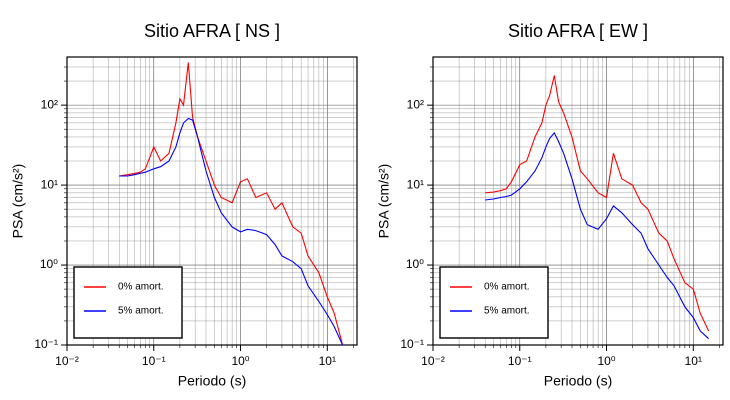 This screenshot has height=400, width=730. What do you see at coordinates (578, 31) in the screenshot?
I see `chart-title: Sitio AFRA [ EW ]` at bounding box center [578, 31].